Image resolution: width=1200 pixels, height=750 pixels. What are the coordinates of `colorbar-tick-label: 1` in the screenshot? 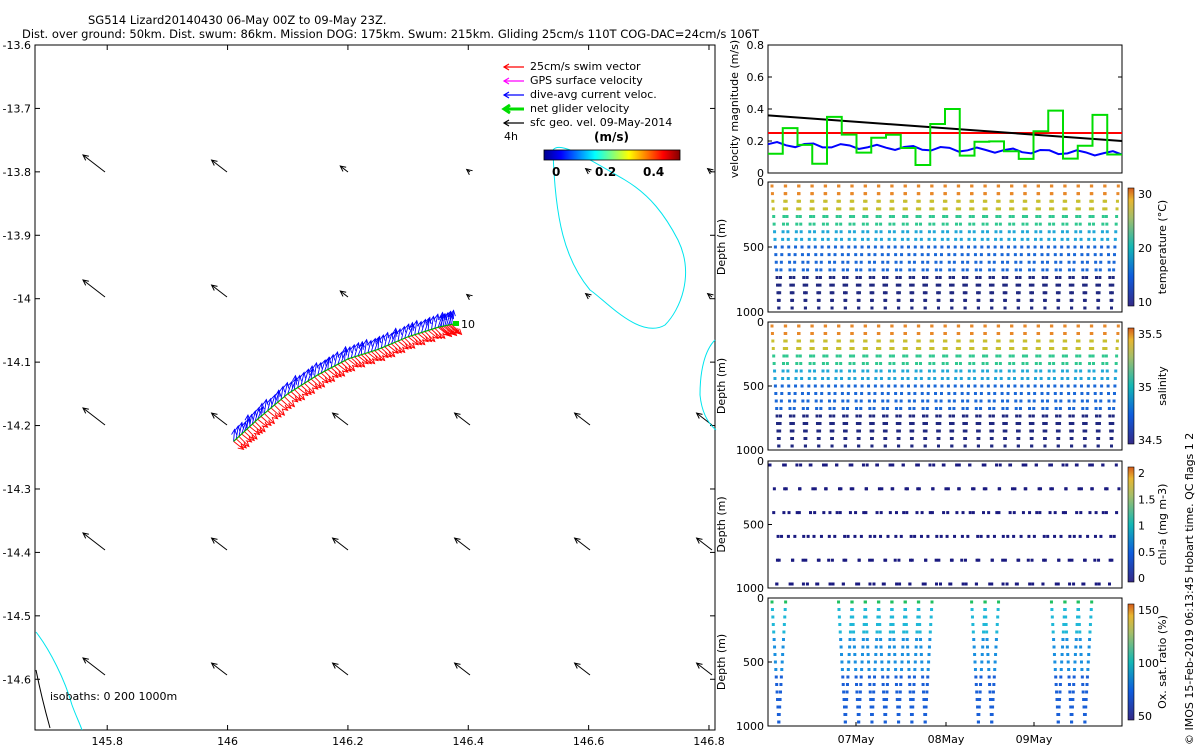 It's located at (1141, 526).